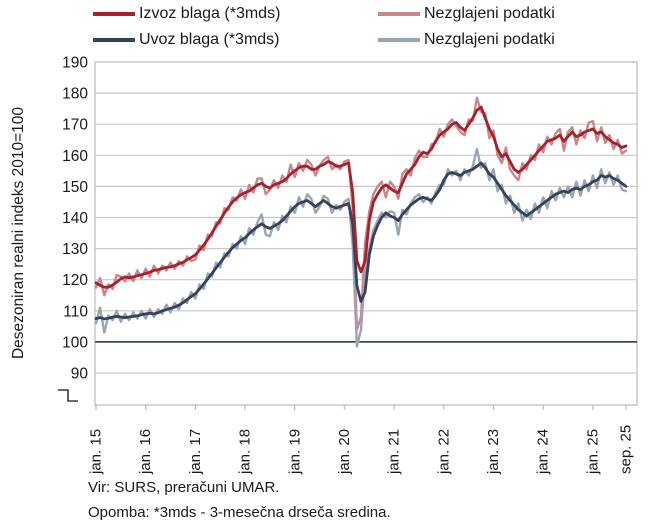 The width and height of the screenshot is (650, 532). What do you see at coordinates (245, 452) in the screenshot?
I see `x-tick-label: jan. 18` at bounding box center [245, 452].